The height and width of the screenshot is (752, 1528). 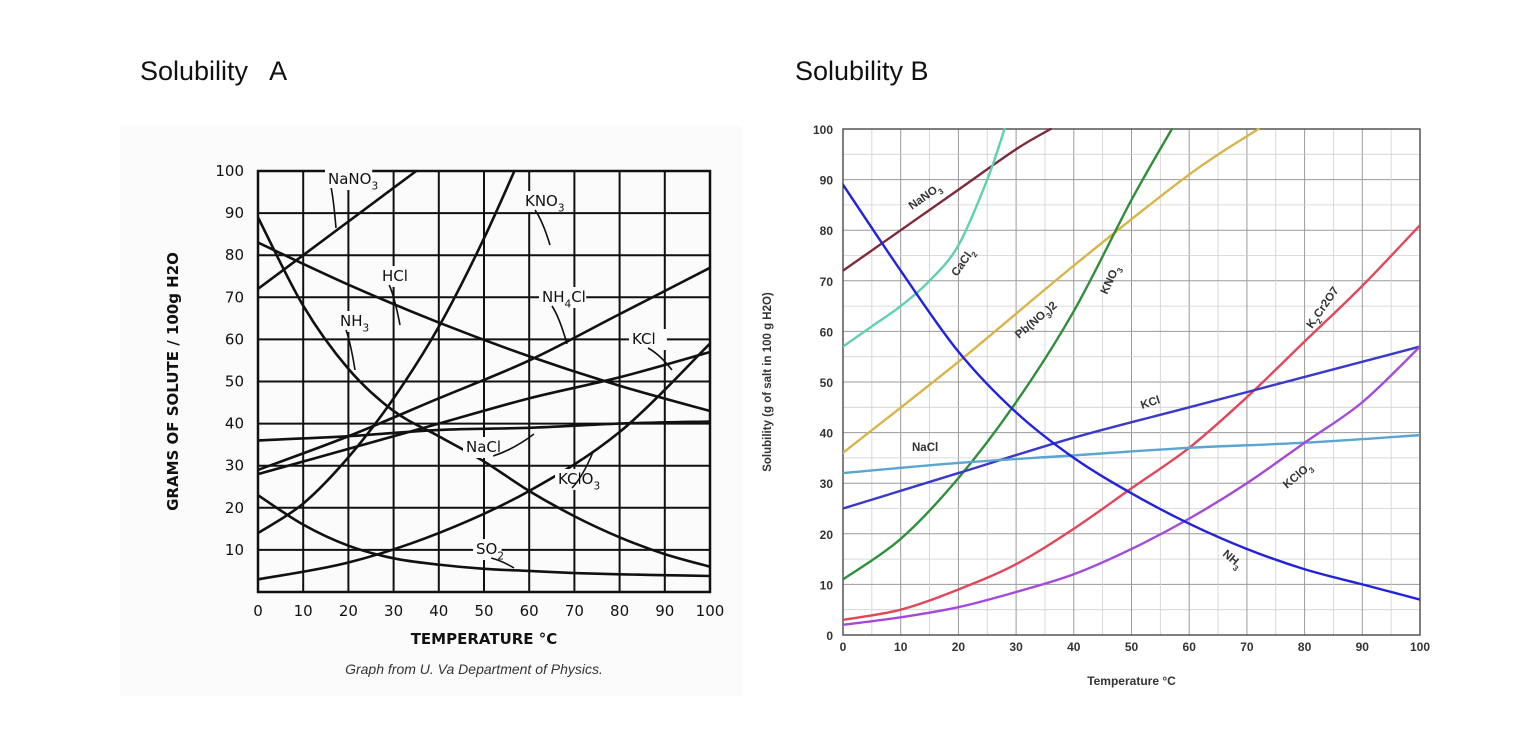 I want to click on series-label-hcl: HCl, so click(x=398, y=276).